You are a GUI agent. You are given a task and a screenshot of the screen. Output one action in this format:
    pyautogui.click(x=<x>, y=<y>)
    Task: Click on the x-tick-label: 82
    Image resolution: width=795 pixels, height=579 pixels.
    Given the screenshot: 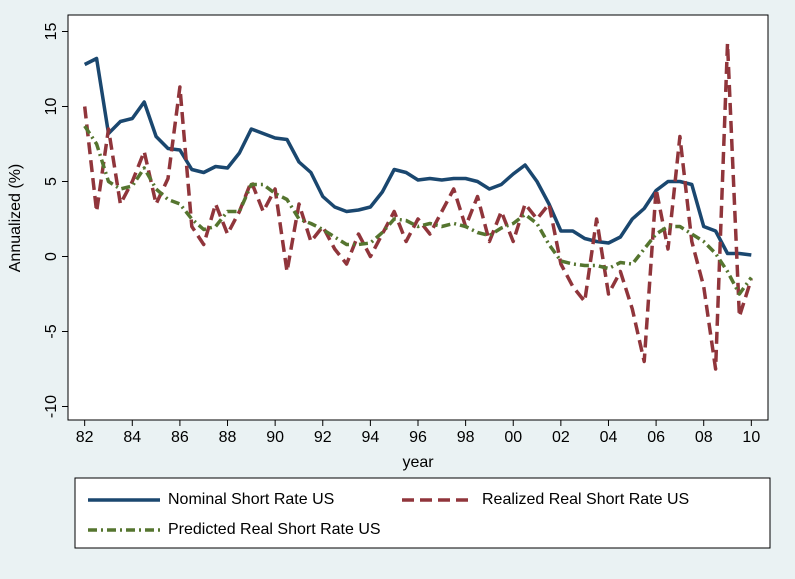 What is the action you would take?
    pyautogui.click(x=85, y=437)
    